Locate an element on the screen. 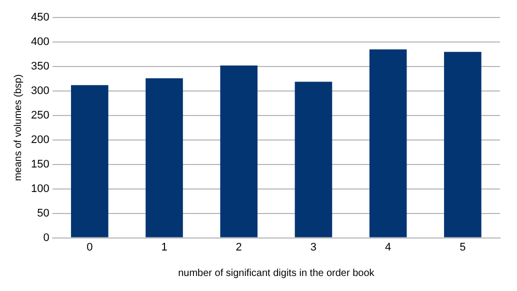 The image size is (517, 291). y-tick-label: 250 is located at coordinates (40, 116).